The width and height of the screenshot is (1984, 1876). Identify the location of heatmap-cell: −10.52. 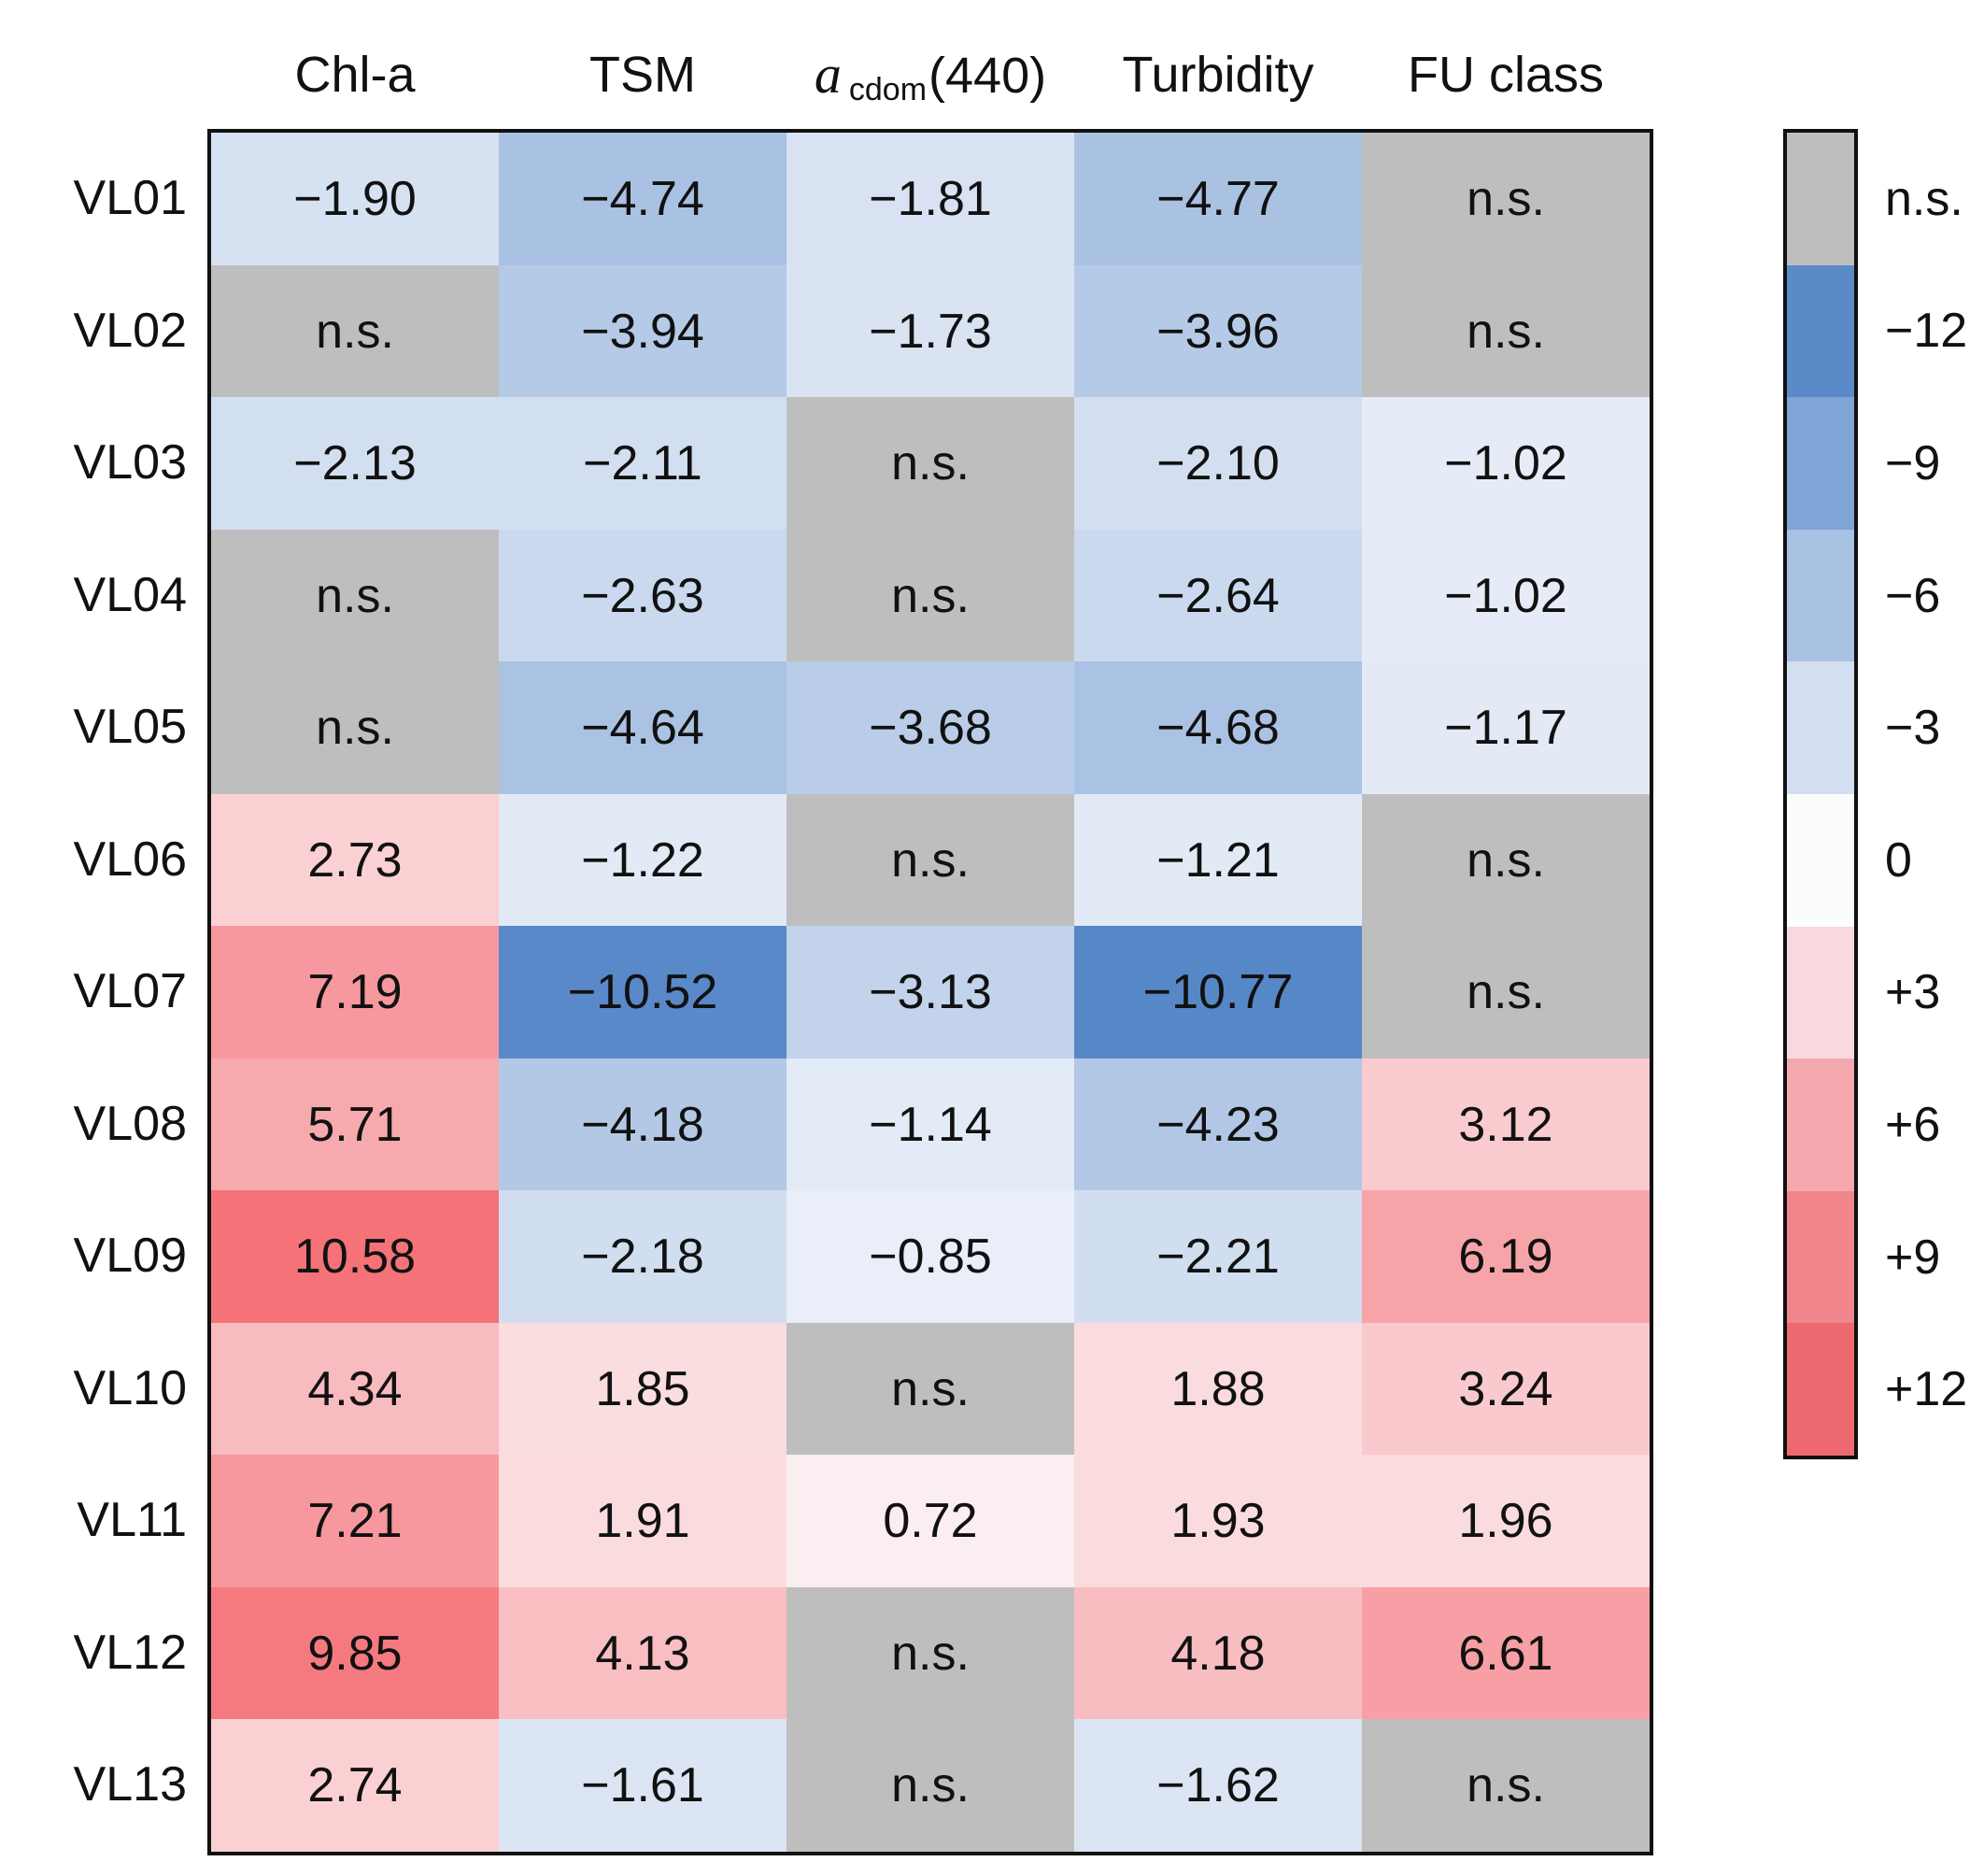
(643, 993).